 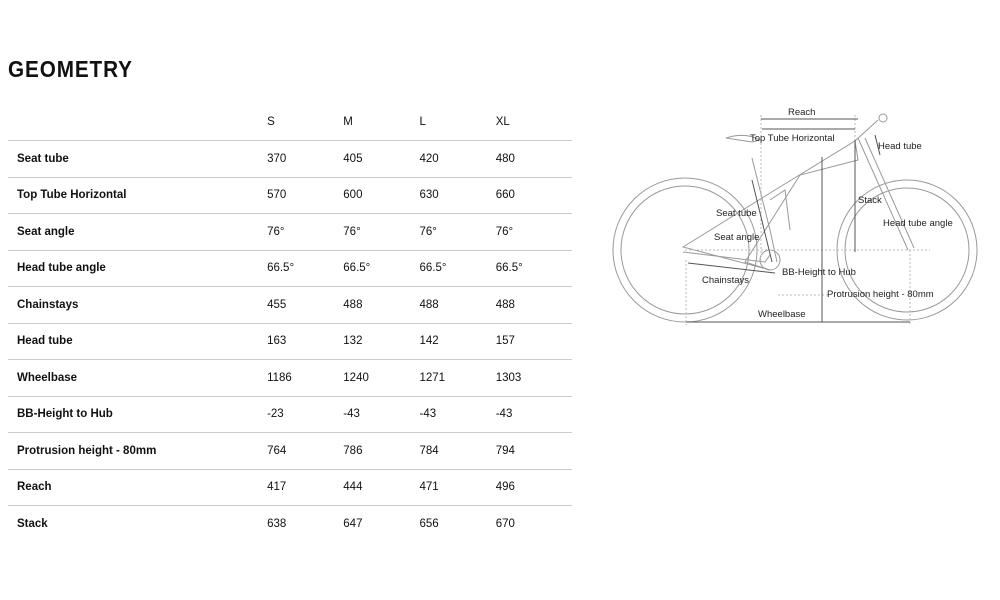 I want to click on row-value: 455, so click(x=305, y=305).